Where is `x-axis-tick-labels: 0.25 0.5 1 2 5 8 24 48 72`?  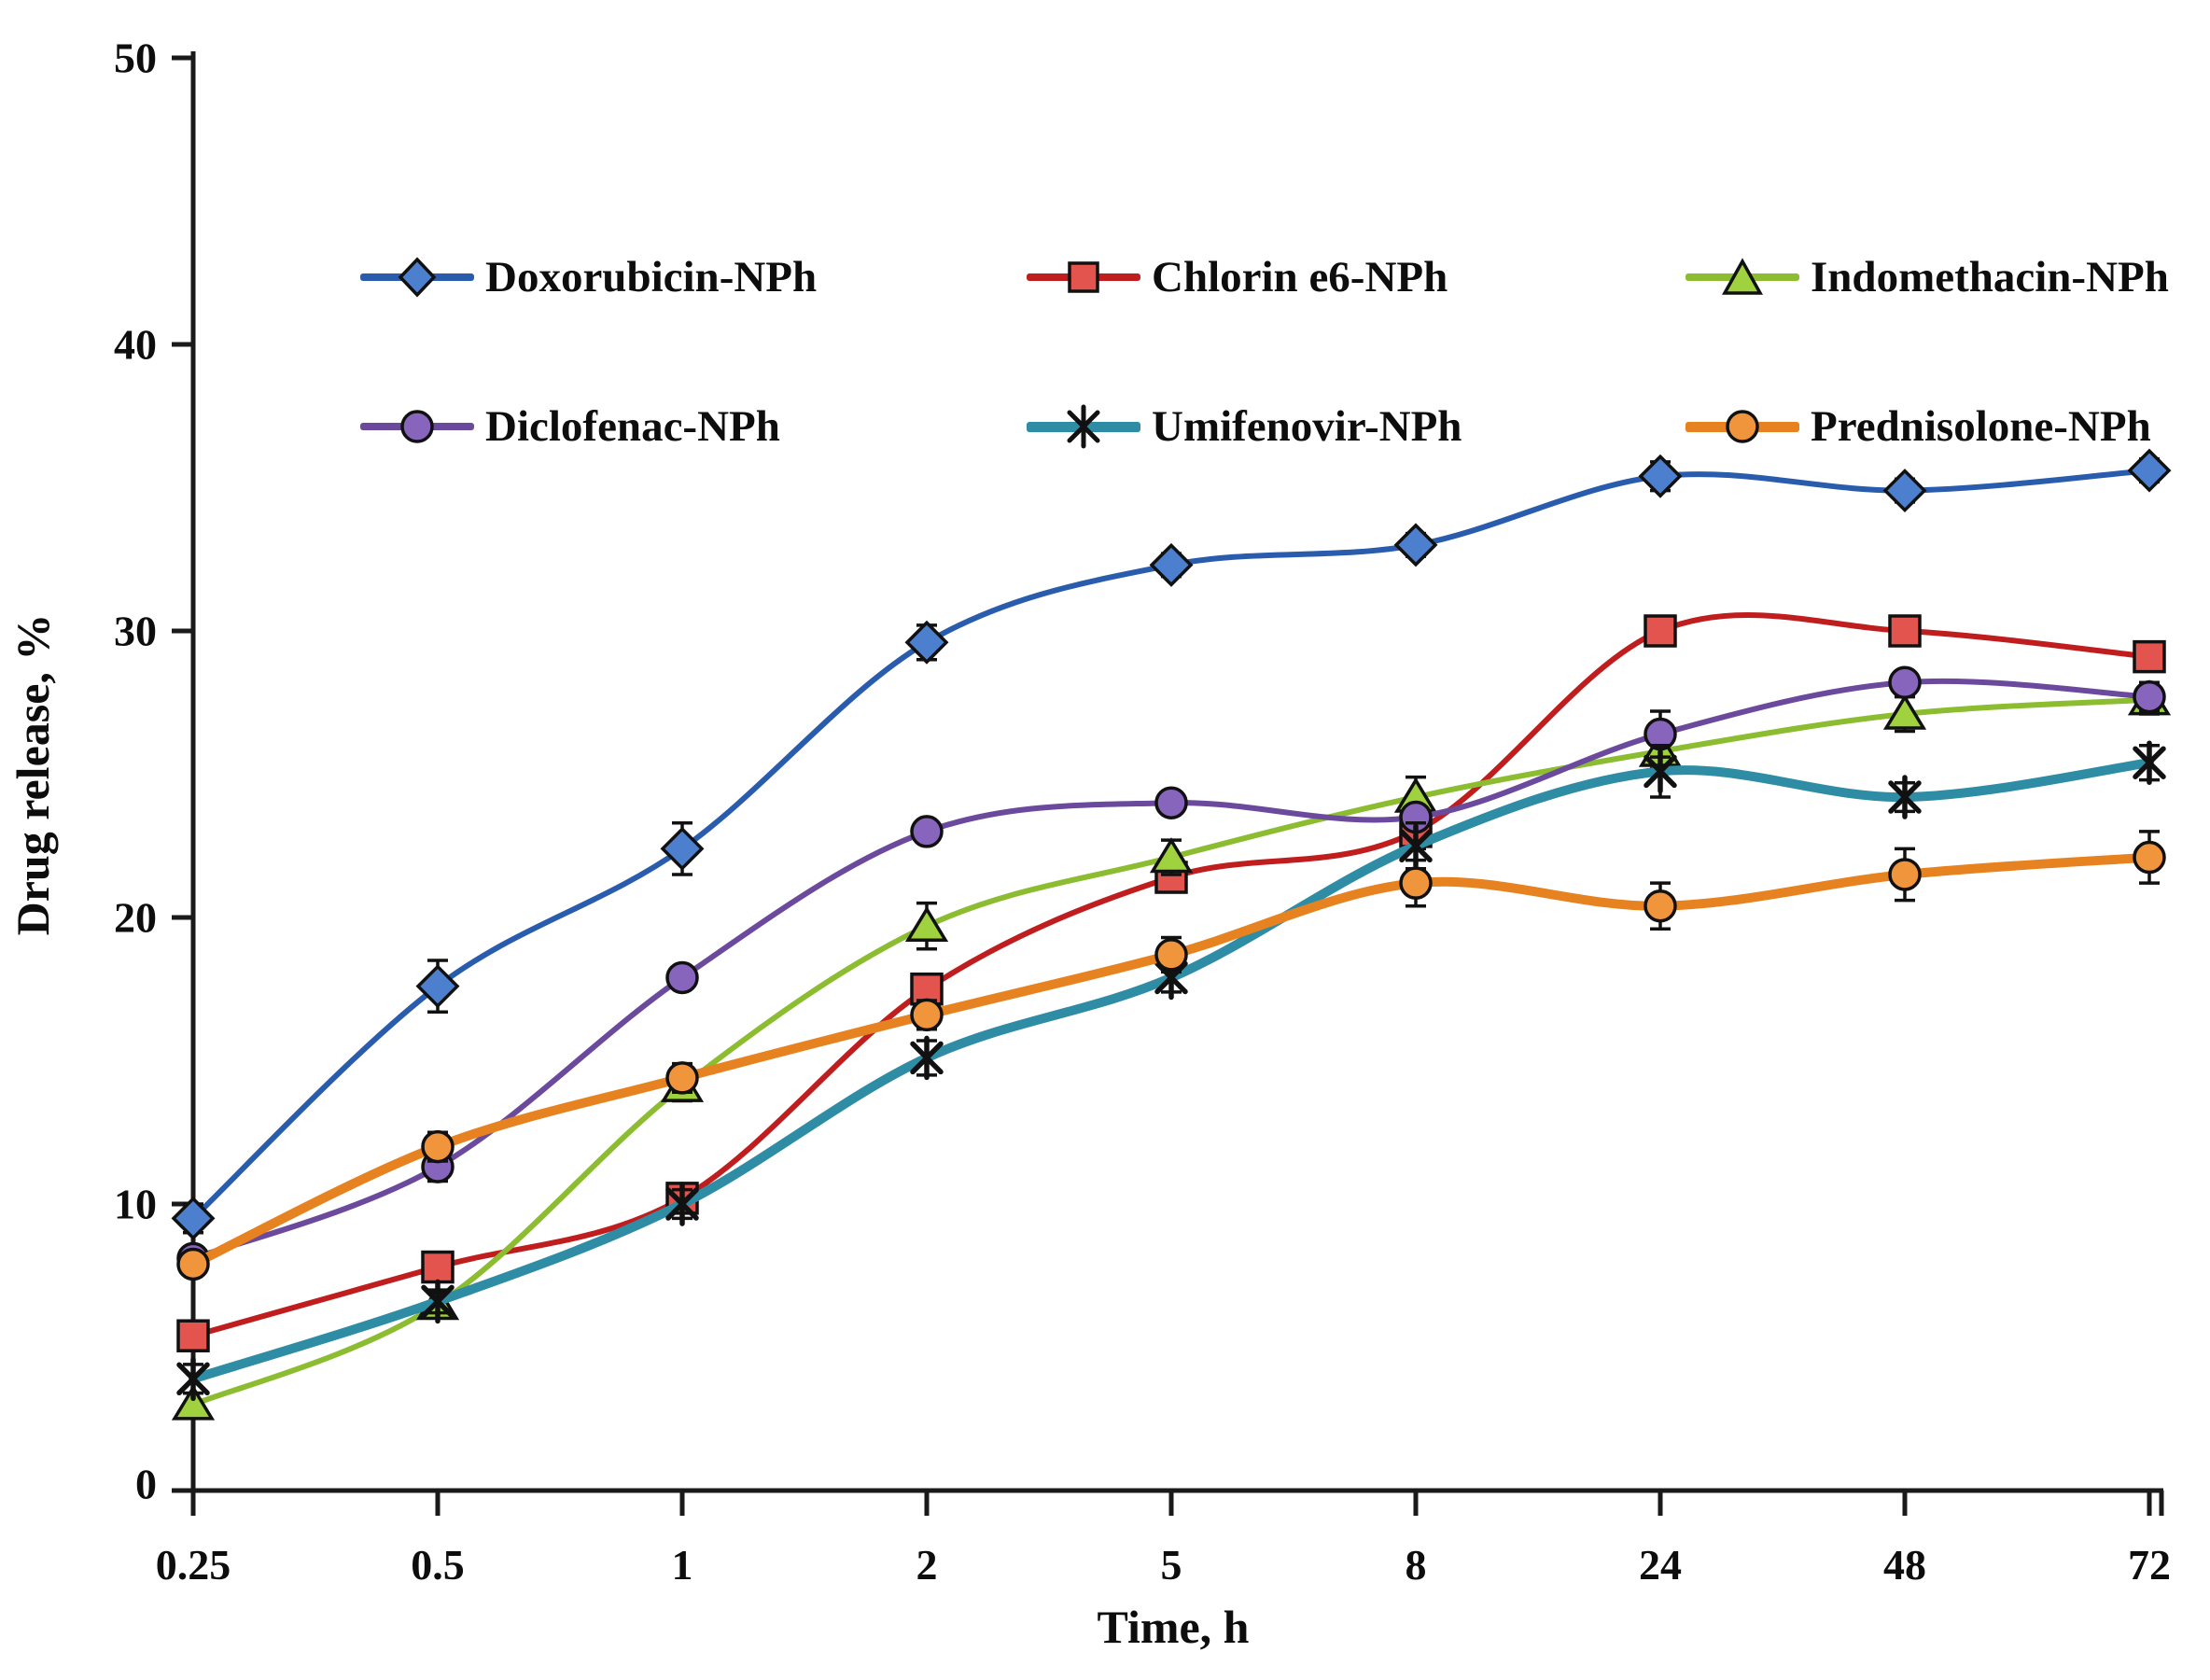 x-axis-tick-labels: 0.25 0.5 1 2 5 8 24 48 72 is located at coordinates (1163, 1565).